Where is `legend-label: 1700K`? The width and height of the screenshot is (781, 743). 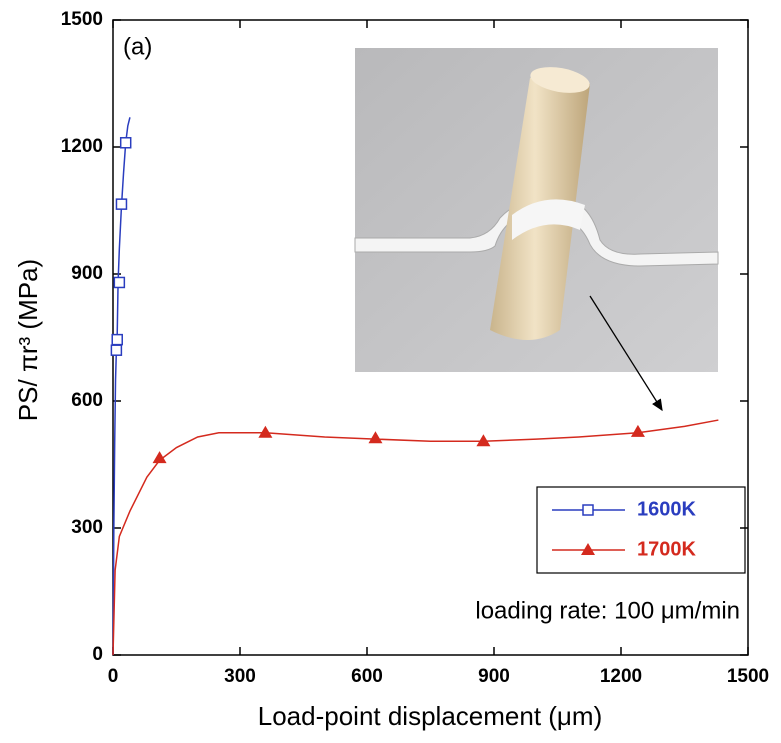
legend-label: 1700K is located at coordinates (666, 549).